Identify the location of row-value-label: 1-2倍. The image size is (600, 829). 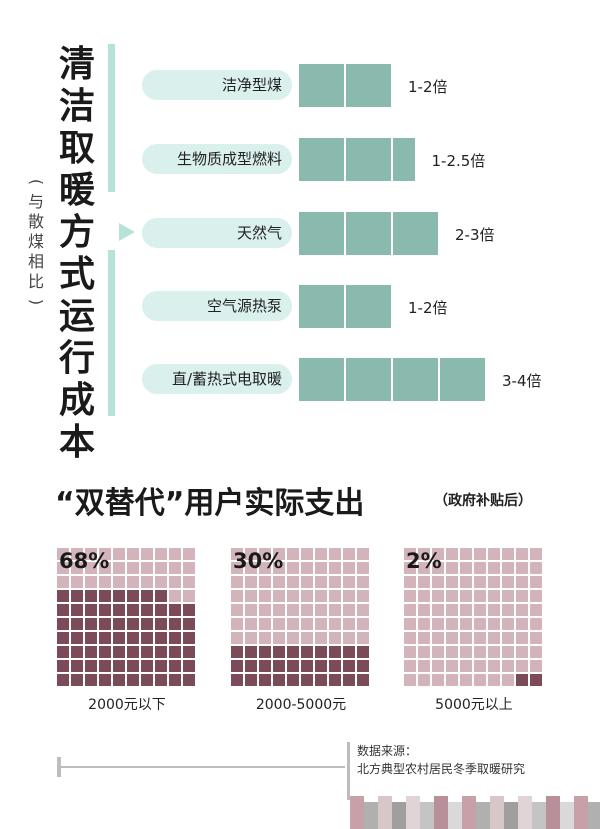
(428, 308).